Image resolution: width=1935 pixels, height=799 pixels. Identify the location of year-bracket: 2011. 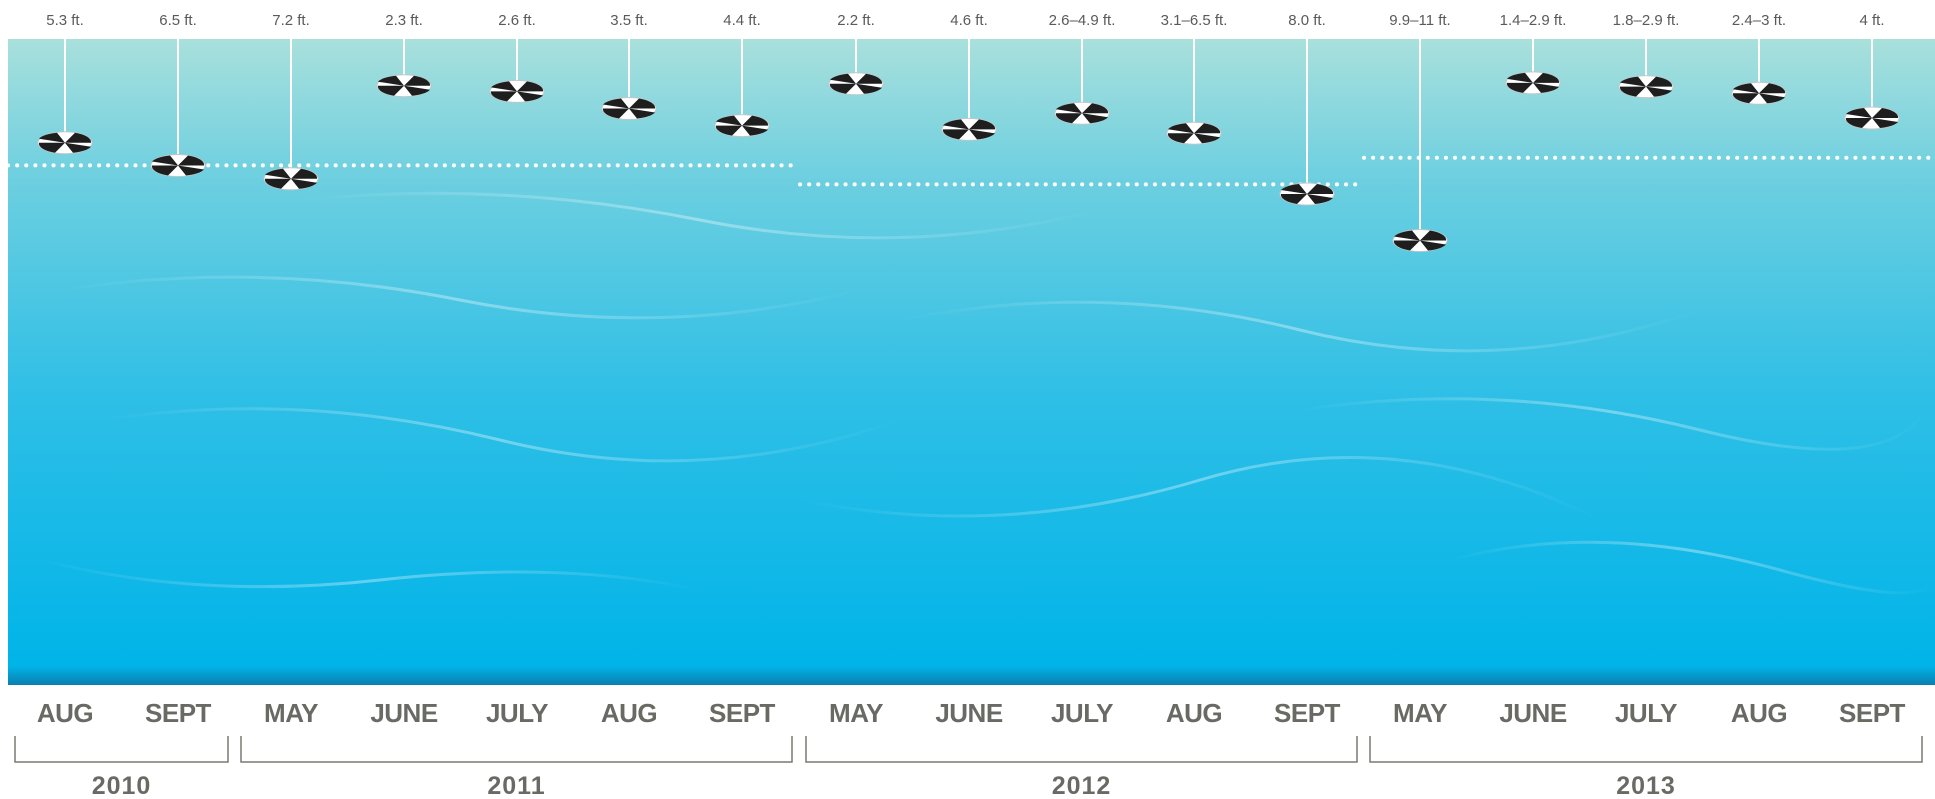
(516, 767).